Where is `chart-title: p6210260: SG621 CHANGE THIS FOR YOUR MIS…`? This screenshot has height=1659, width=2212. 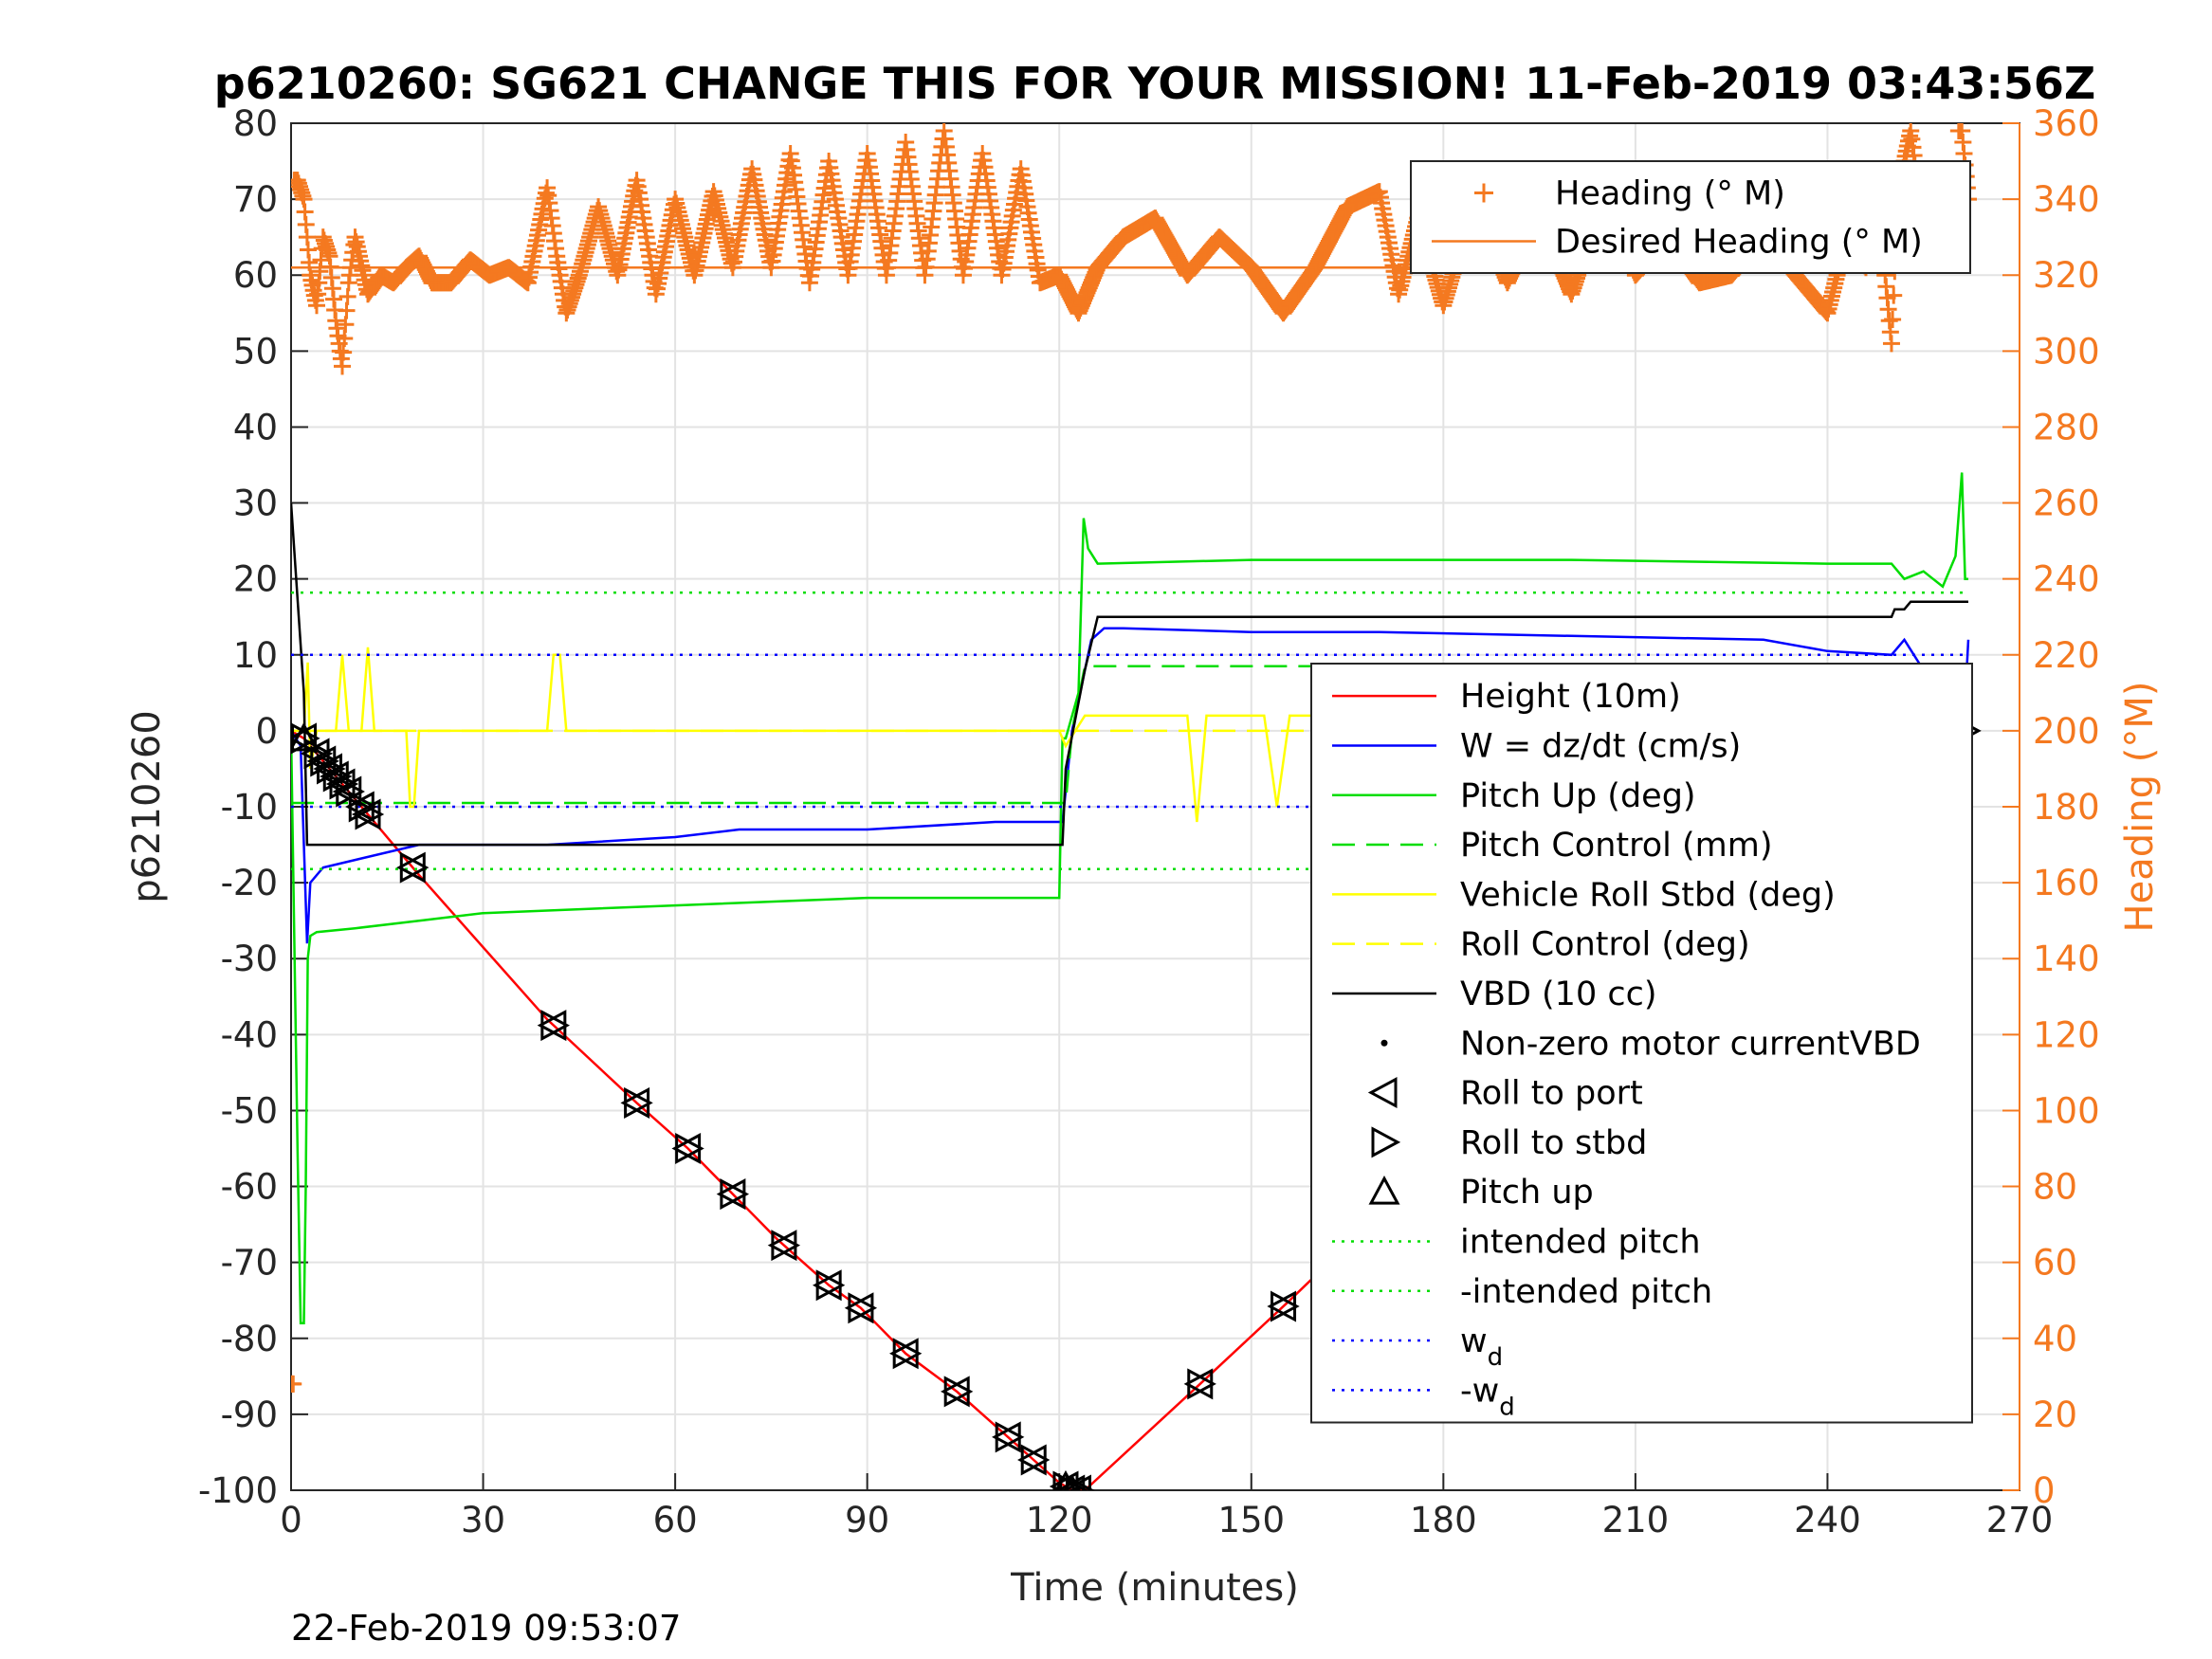
chart-title: p6210260: SG621 CHANGE THIS FOR YOUR MIS… is located at coordinates (1154, 83).